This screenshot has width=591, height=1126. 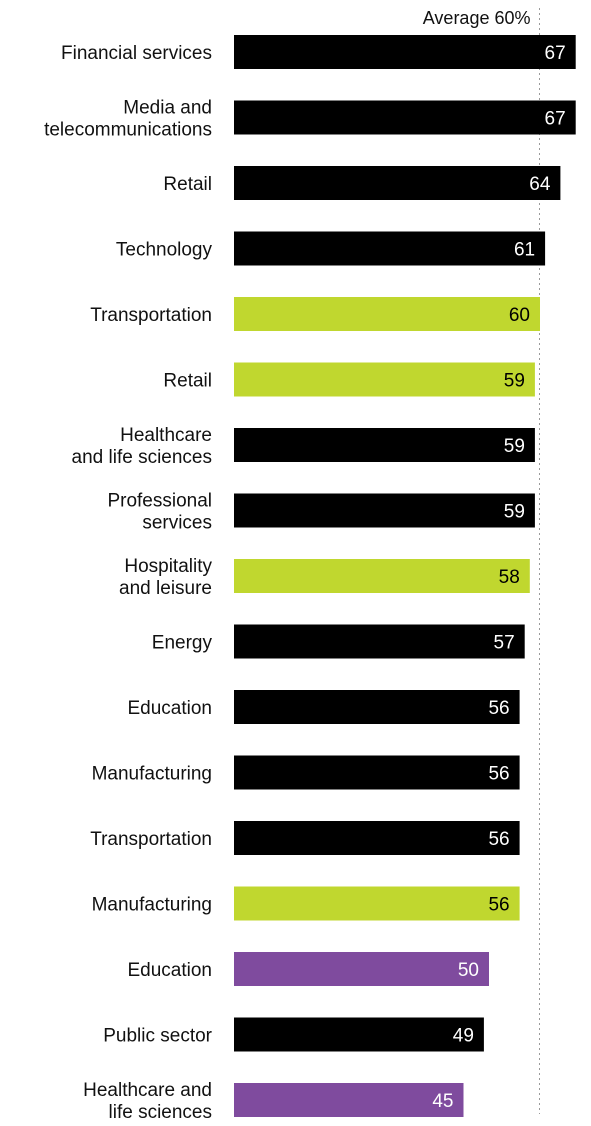 What do you see at coordinates (463, 1036) in the screenshot?
I see `bar-value-label: 49` at bounding box center [463, 1036].